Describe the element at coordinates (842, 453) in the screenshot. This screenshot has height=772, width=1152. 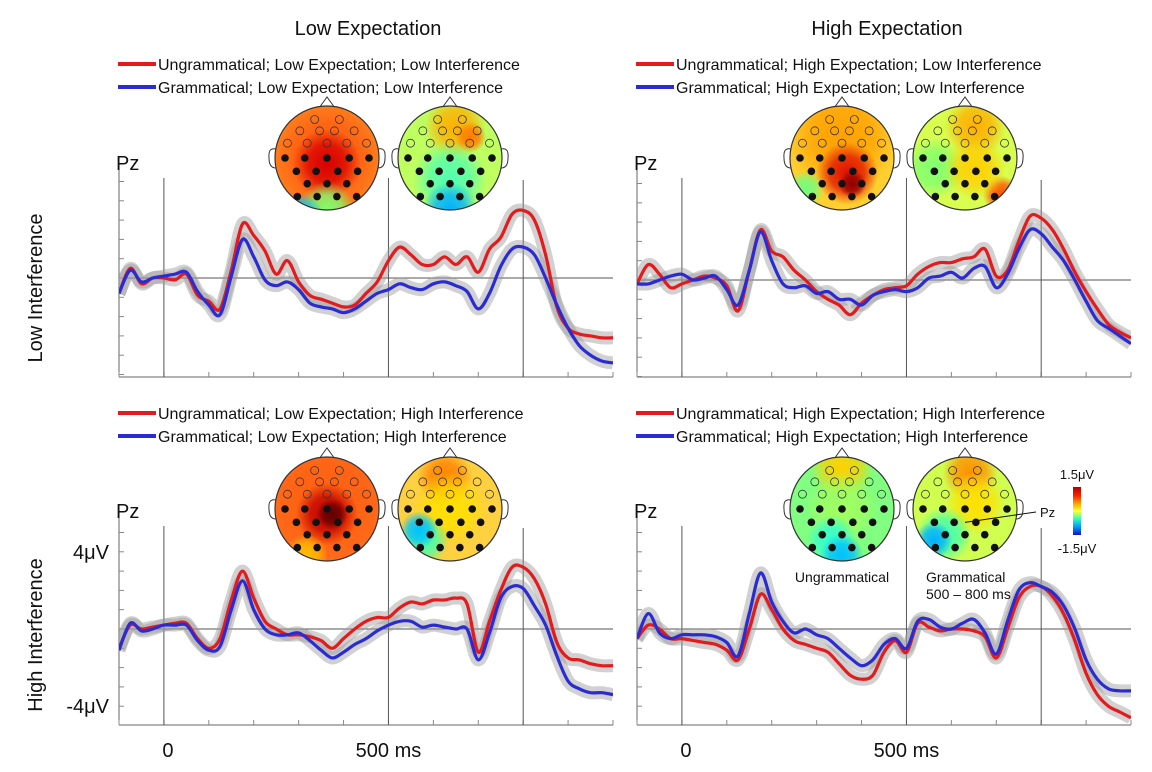
I see `nose` at that location.